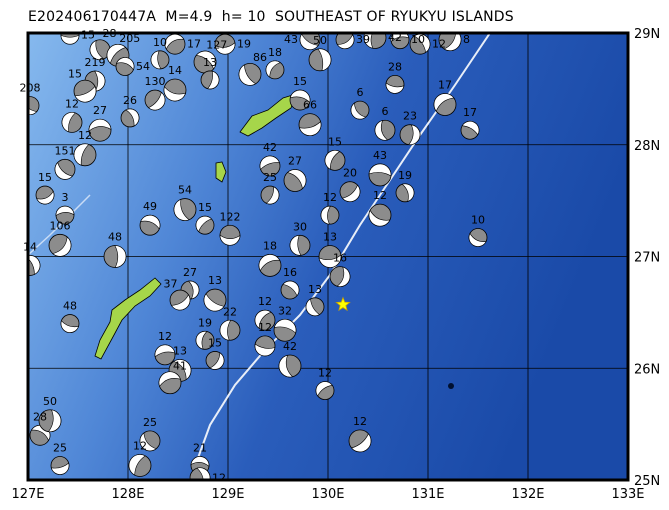  Describe the element at coordinates (130, 100) in the screenshot. I see `depth-label: 26` at that location.